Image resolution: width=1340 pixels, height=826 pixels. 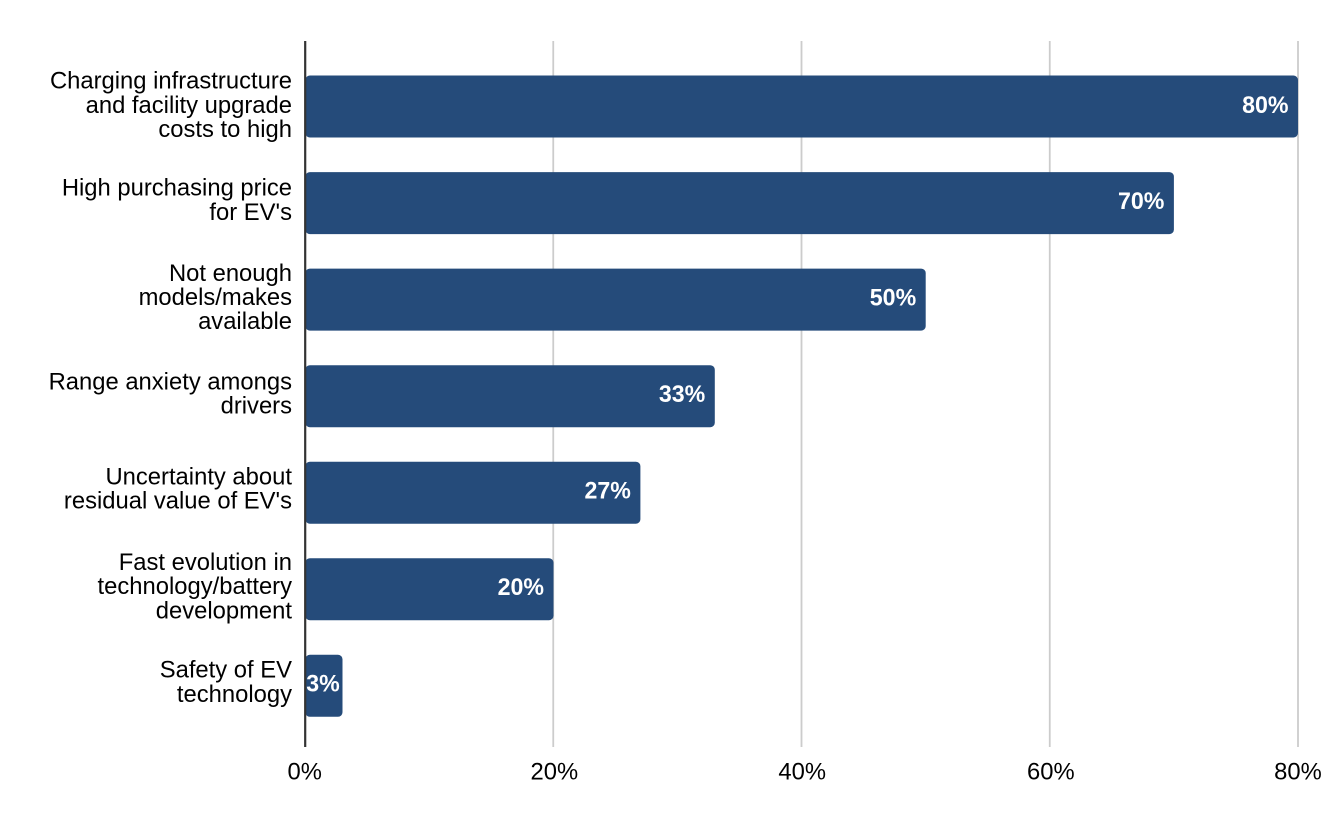 I want to click on svg-text: development, so click(x=224, y=611).